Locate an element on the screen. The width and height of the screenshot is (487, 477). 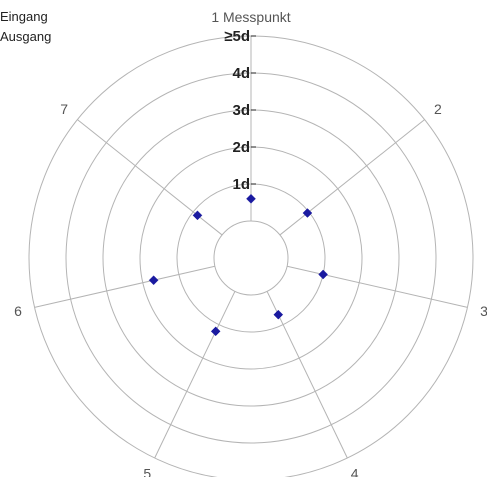
data-points is located at coordinates (238, 265).